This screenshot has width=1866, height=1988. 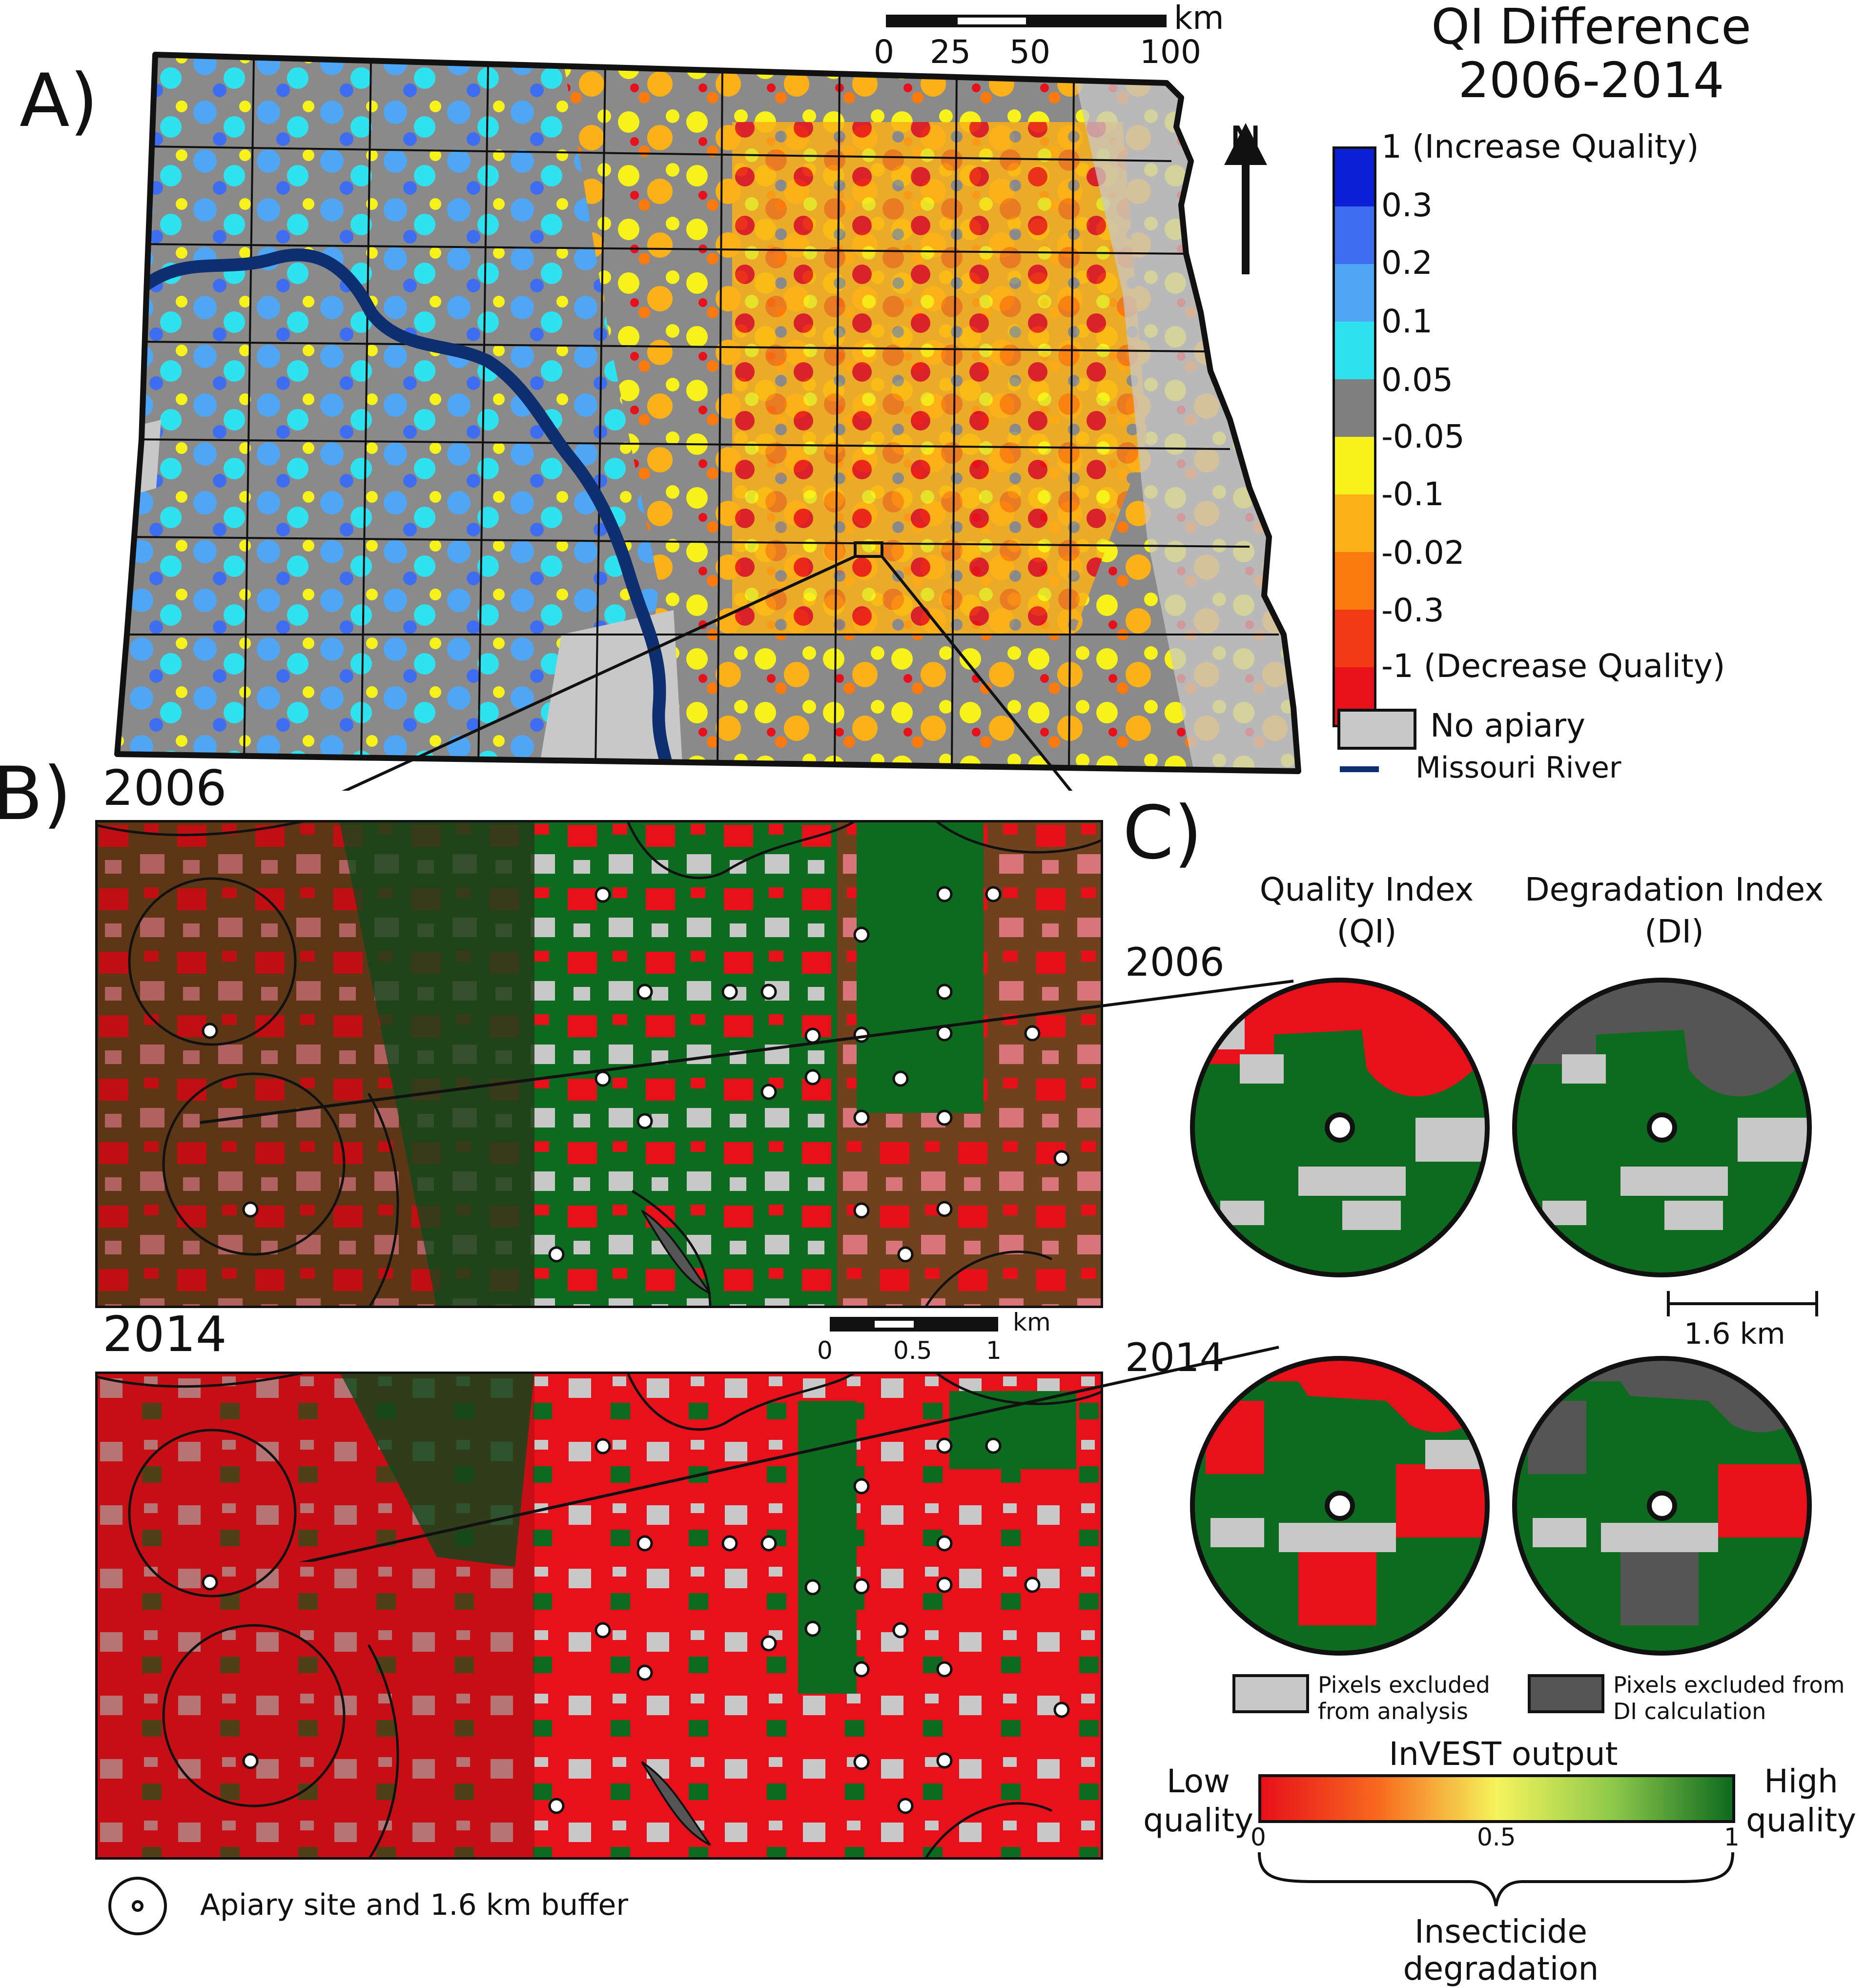 I want to click on invest-tick-0: 0, so click(x=1258, y=1837).